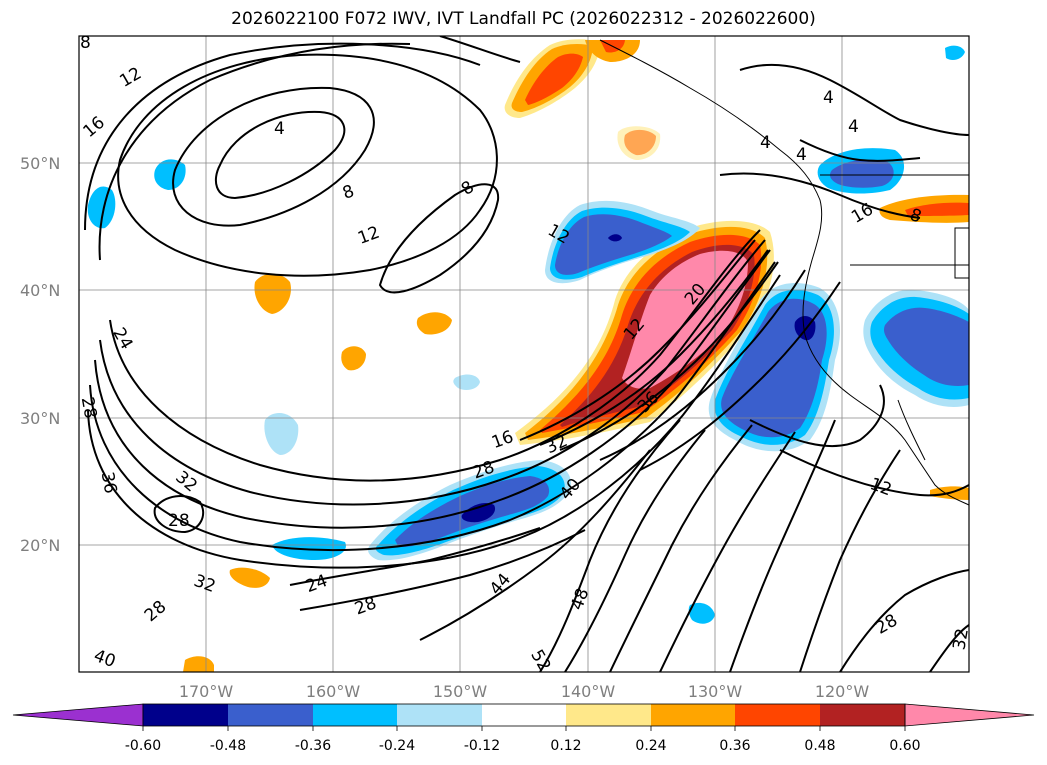 The width and height of the screenshot is (1047, 765). What do you see at coordinates (281, 434) in the screenshot?
I see `patch-tw-cyan` at bounding box center [281, 434].